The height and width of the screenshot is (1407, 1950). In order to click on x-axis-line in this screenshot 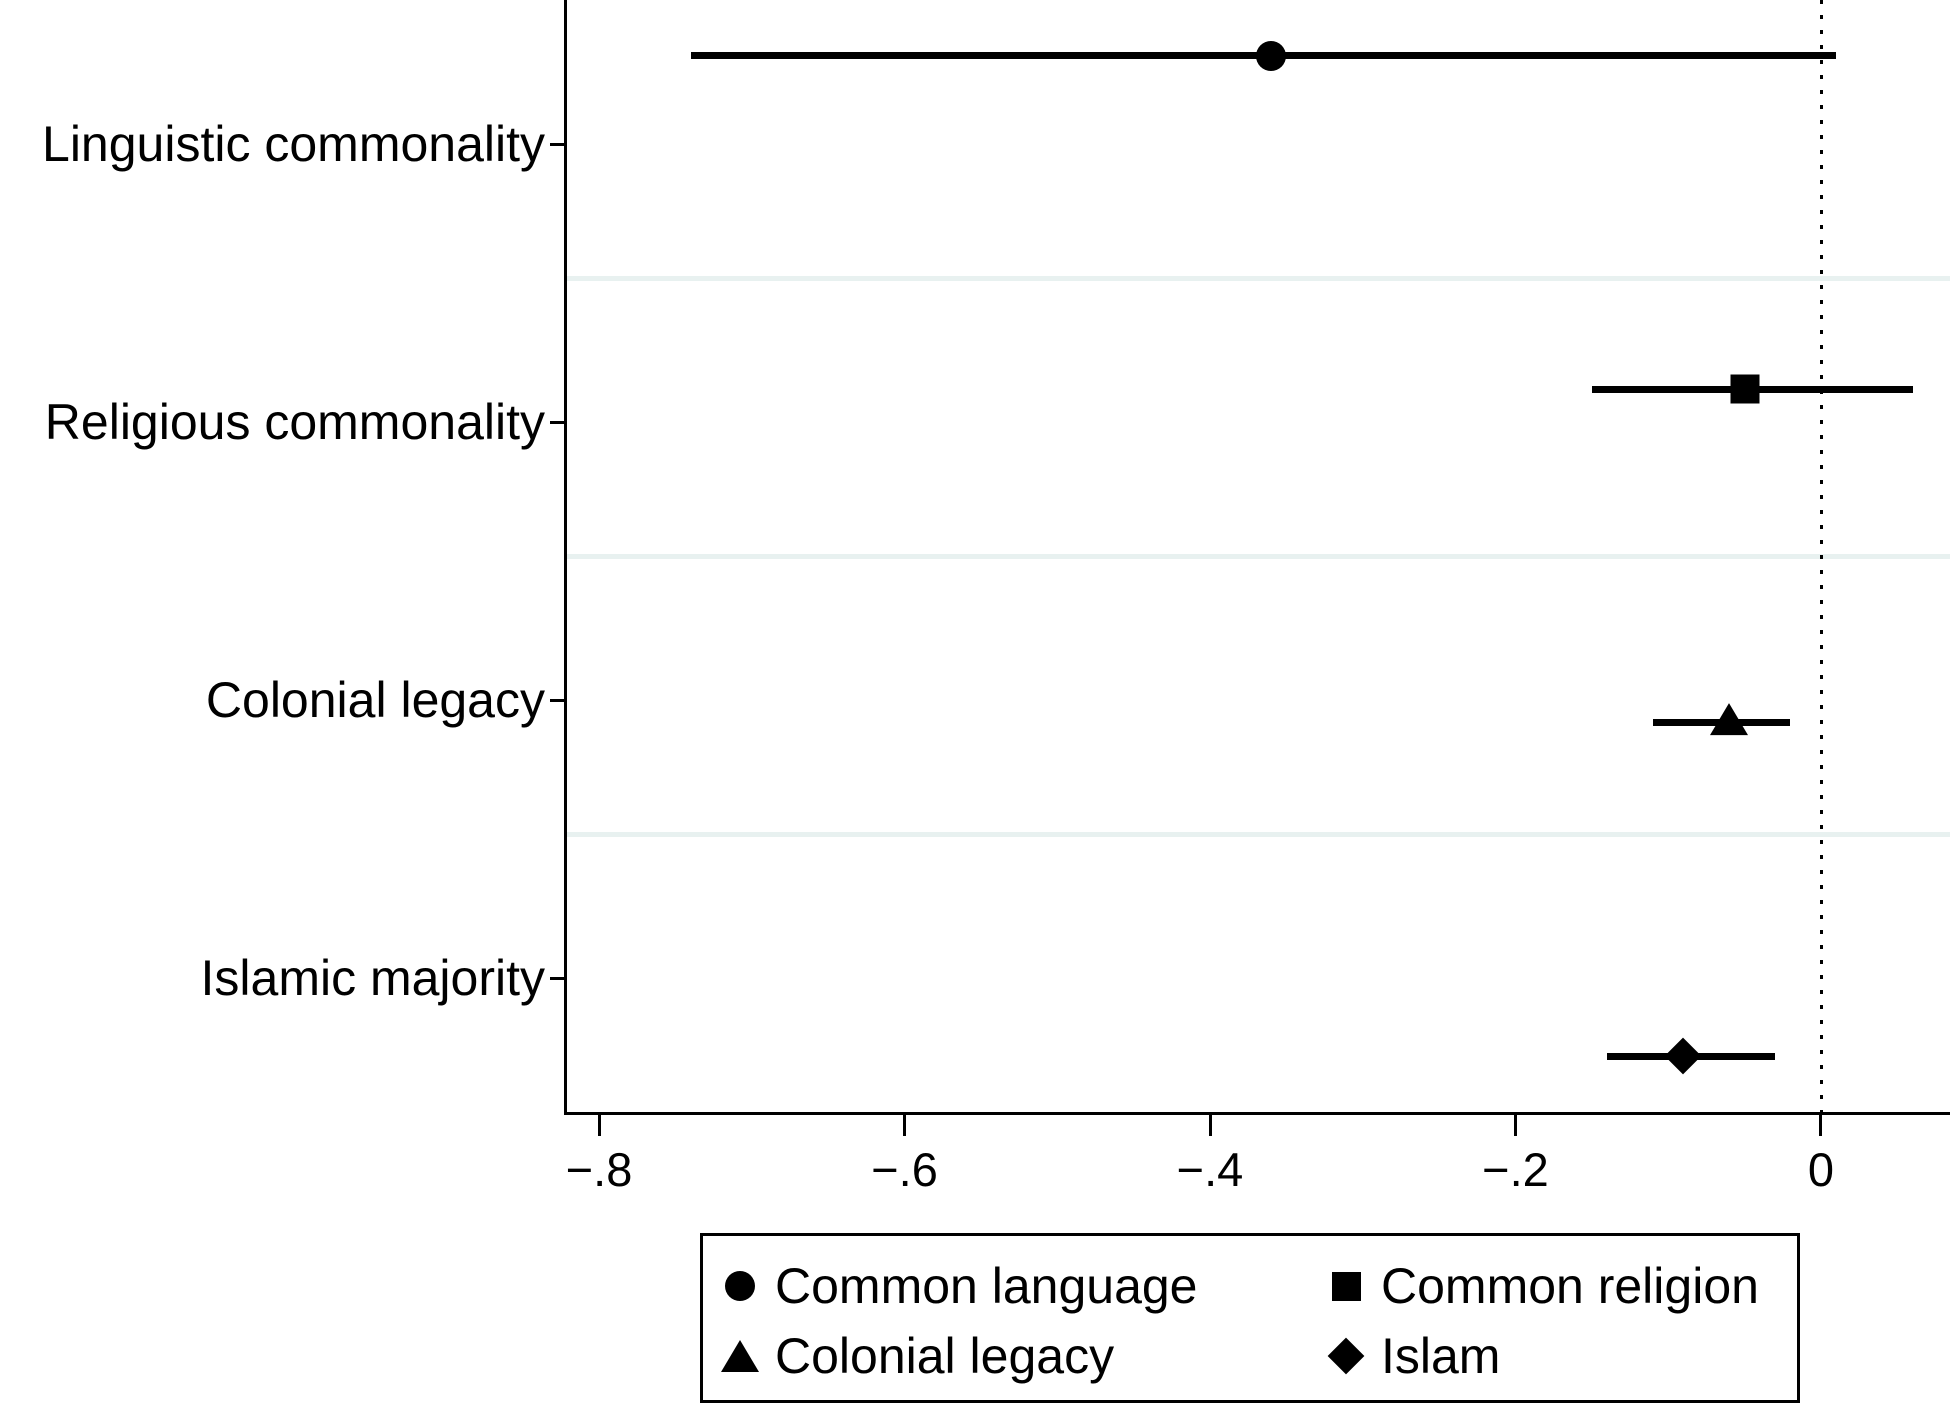, I will do `click(1257, 1113)`.